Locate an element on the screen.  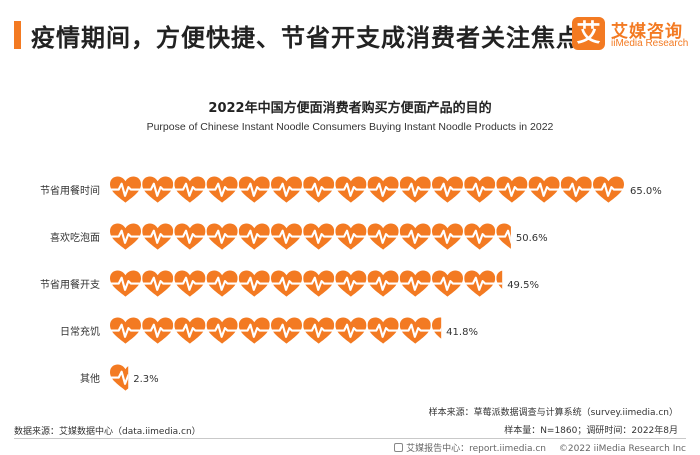
category-label: 喜欢吃泡面 is located at coordinates (75, 237).